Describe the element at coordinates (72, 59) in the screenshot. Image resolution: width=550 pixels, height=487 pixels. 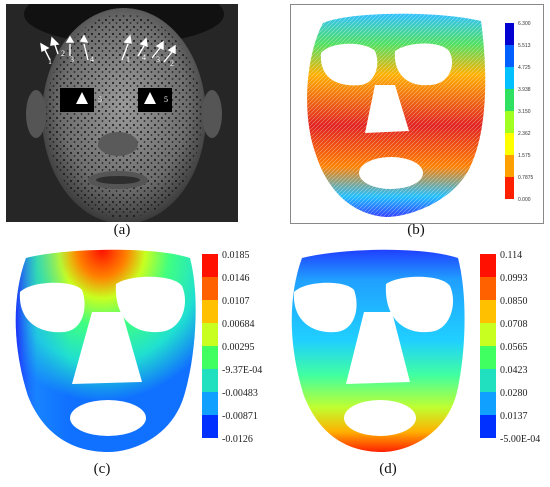
I see `marker-label-3: 3` at that location.